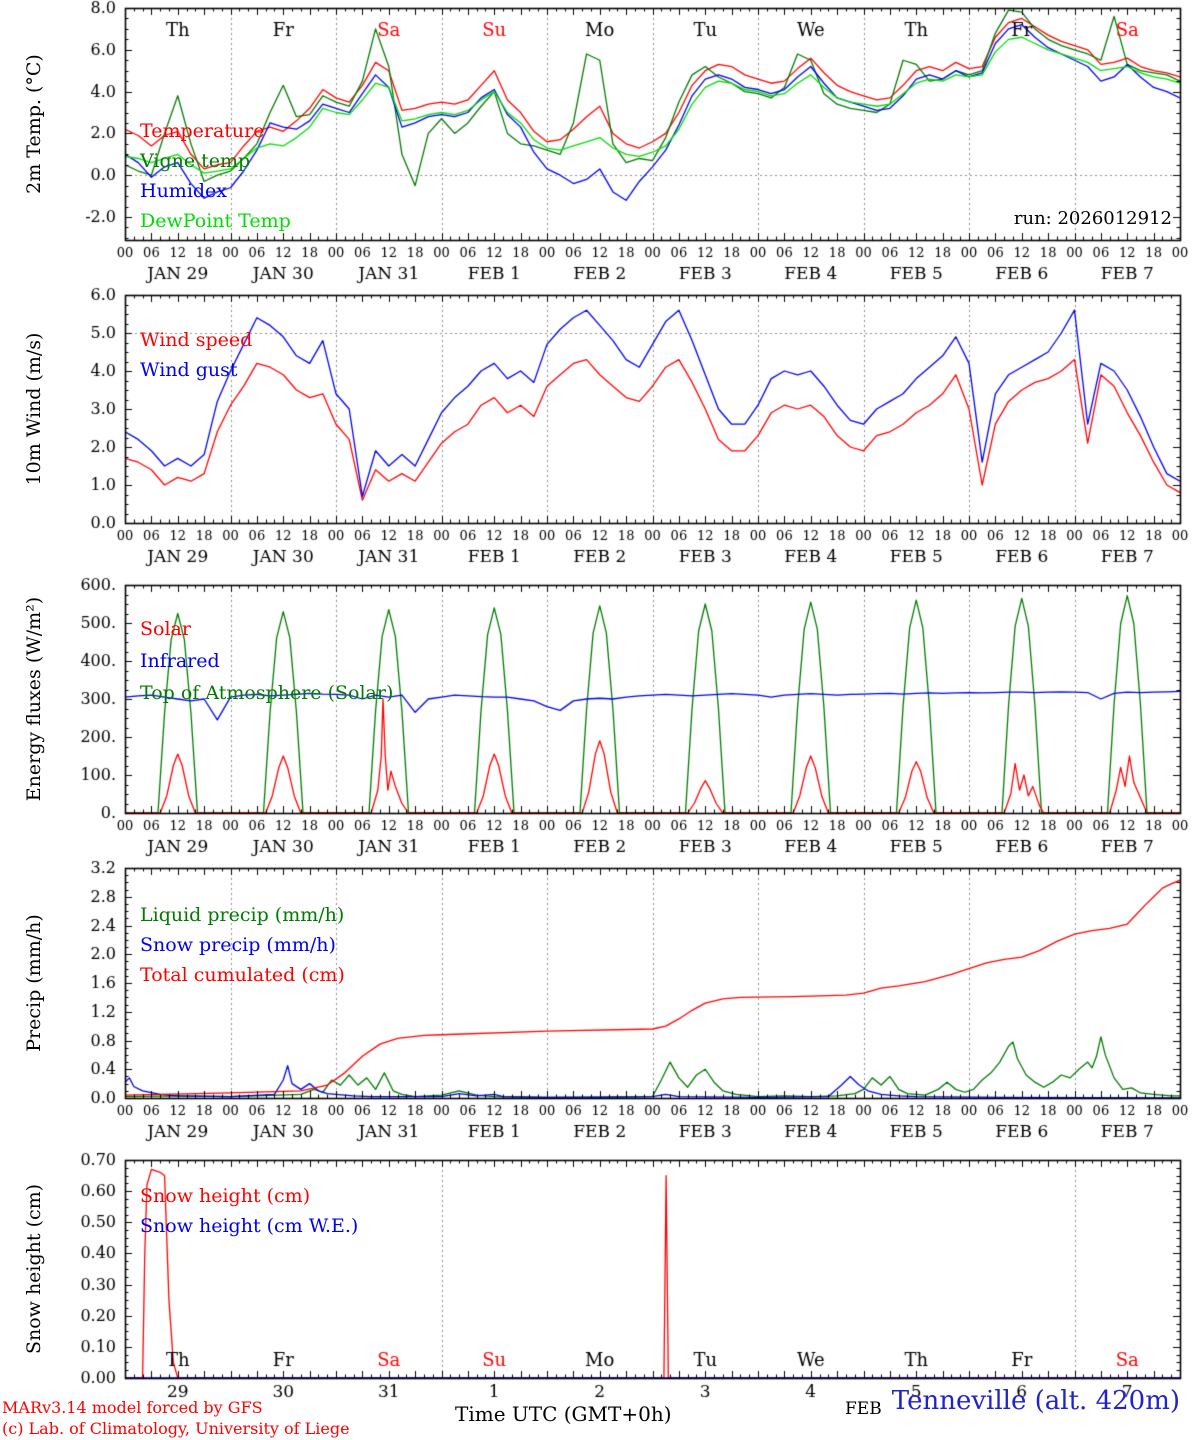 This screenshot has width=1194, height=1440. What do you see at coordinates (215, 221) in the screenshot?
I see `legend-dewpoint-temp: DewPoint Temp` at bounding box center [215, 221].